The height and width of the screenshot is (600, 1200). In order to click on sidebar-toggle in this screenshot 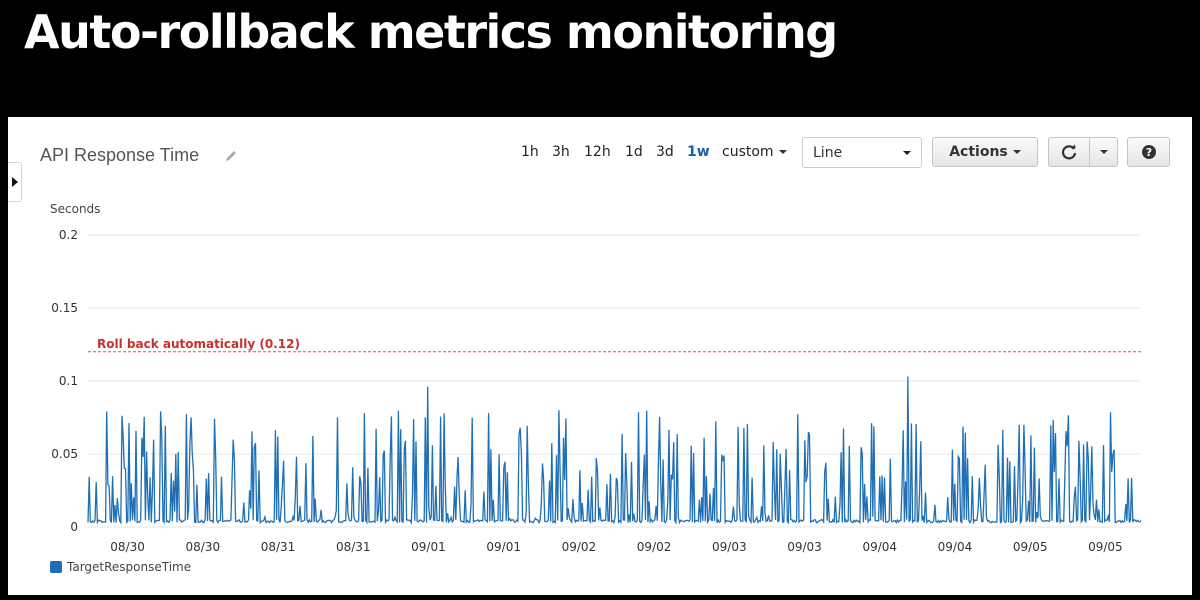, I will do `click(15, 182)`.